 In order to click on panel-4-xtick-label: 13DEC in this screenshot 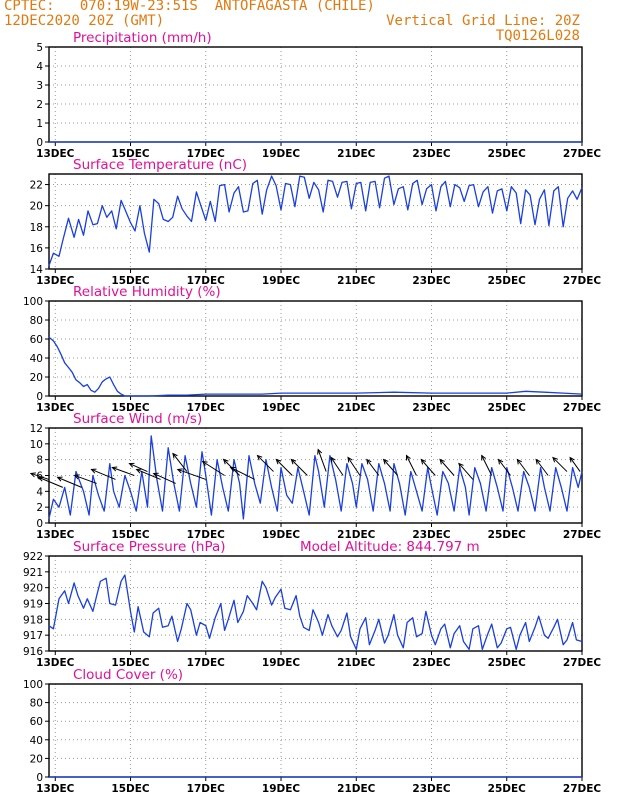, I will do `click(55, 535)`.